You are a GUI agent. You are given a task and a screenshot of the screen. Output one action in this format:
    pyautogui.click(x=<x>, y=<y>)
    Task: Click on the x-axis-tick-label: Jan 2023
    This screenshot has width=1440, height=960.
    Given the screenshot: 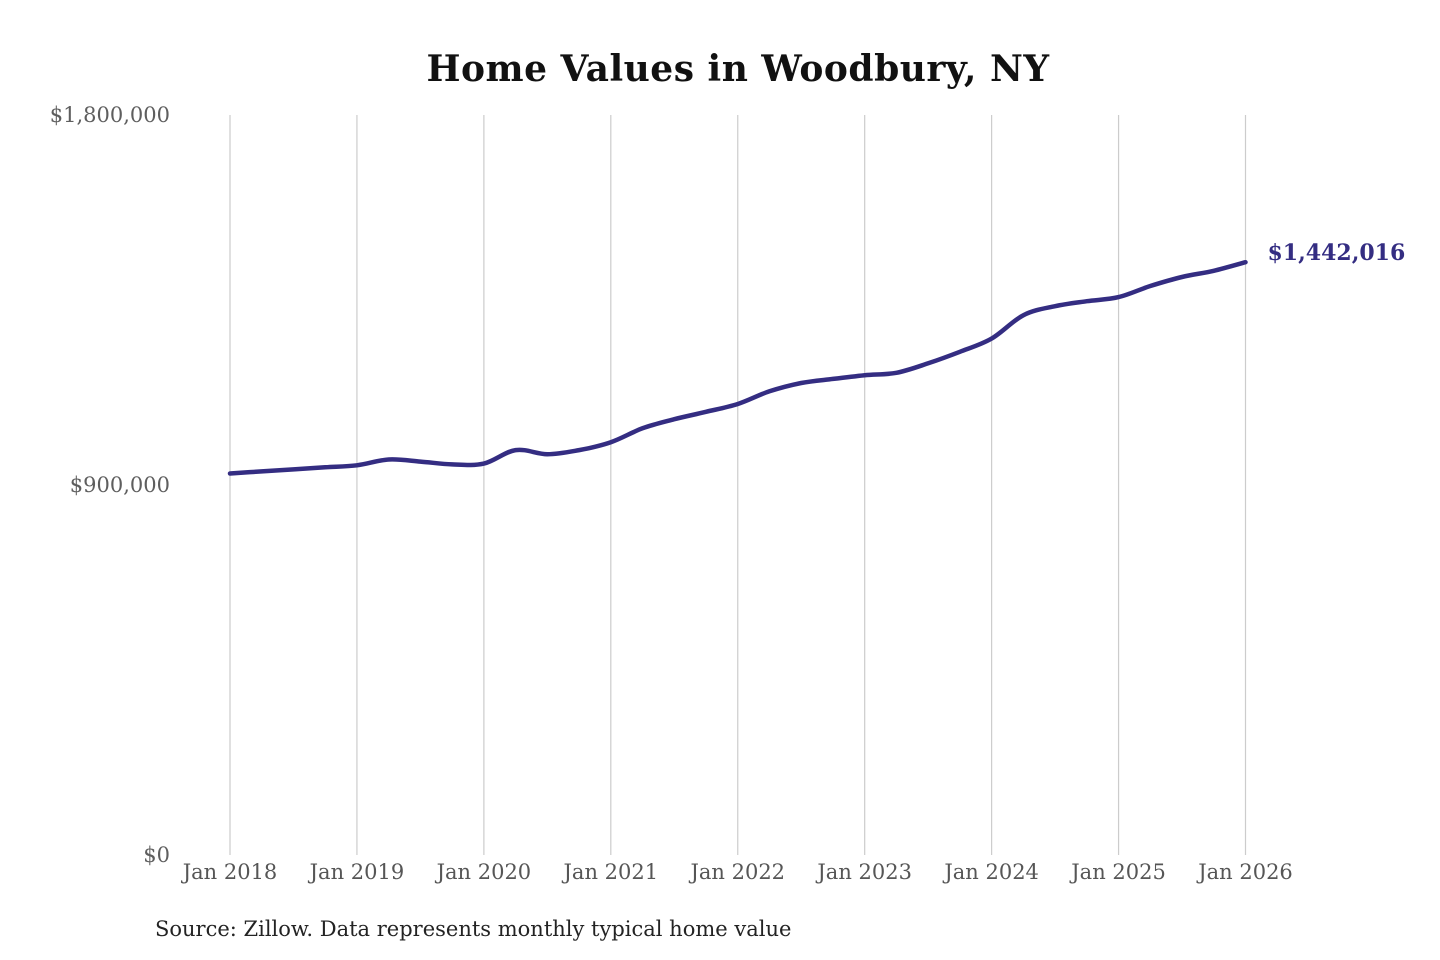 What is the action you would take?
    pyautogui.click(x=864, y=872)
    